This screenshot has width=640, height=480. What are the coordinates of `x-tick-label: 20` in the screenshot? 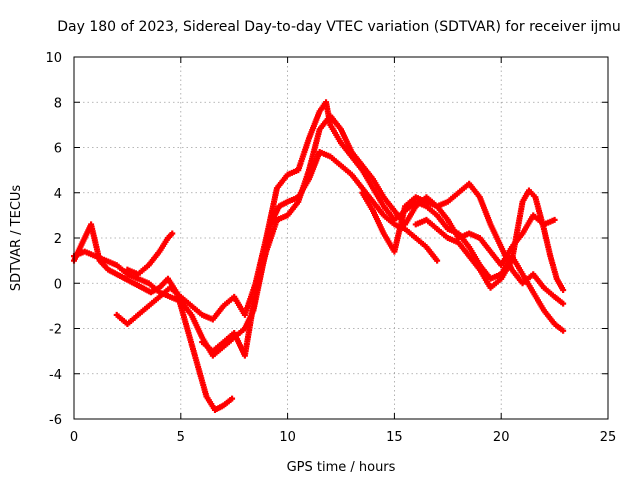 It's located at (501, 437).